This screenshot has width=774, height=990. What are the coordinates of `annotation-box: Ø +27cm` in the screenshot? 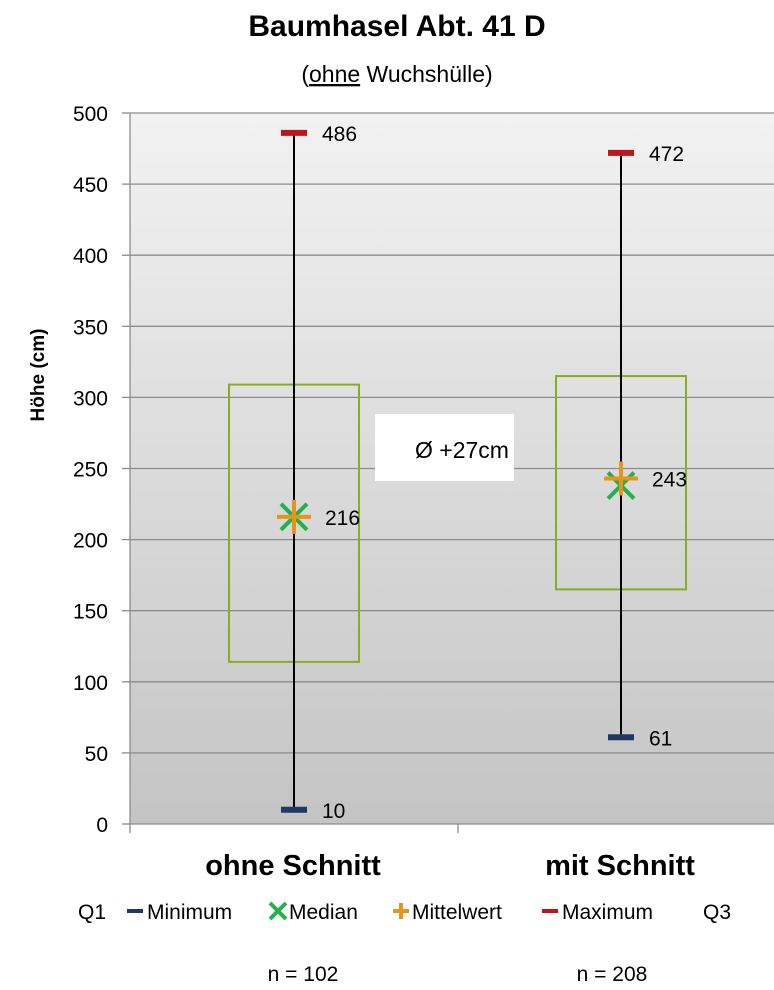 It's located at (444, 447).